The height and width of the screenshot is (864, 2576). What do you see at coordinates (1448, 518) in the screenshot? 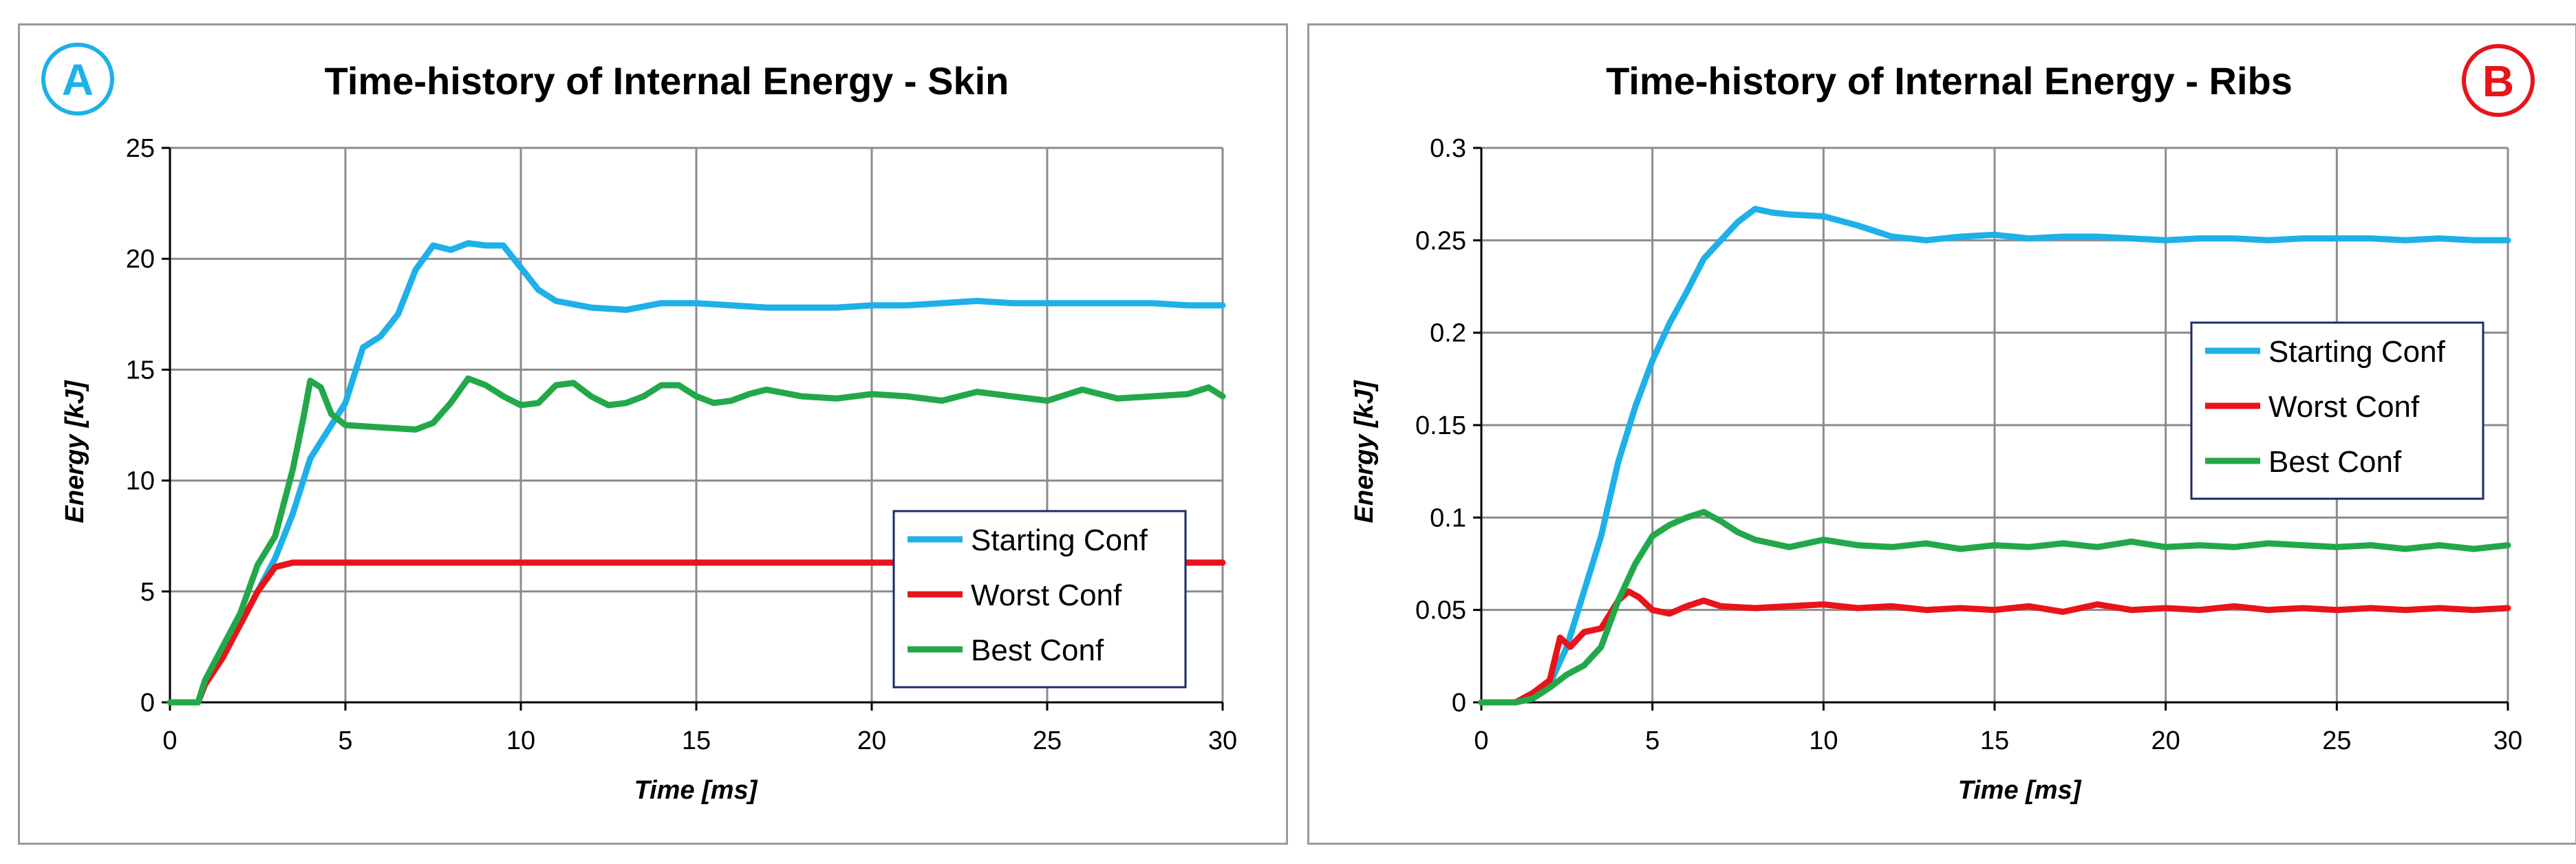
I see `y-tick-label: 0.1` at bounding box center [1448, 518].